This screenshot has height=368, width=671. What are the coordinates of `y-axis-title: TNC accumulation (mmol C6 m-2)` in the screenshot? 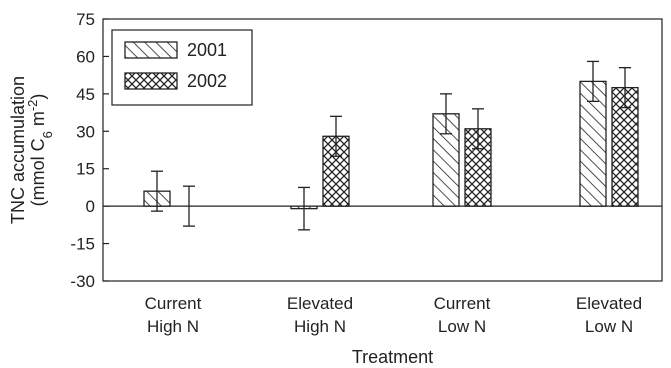 It's located at (31, 150).